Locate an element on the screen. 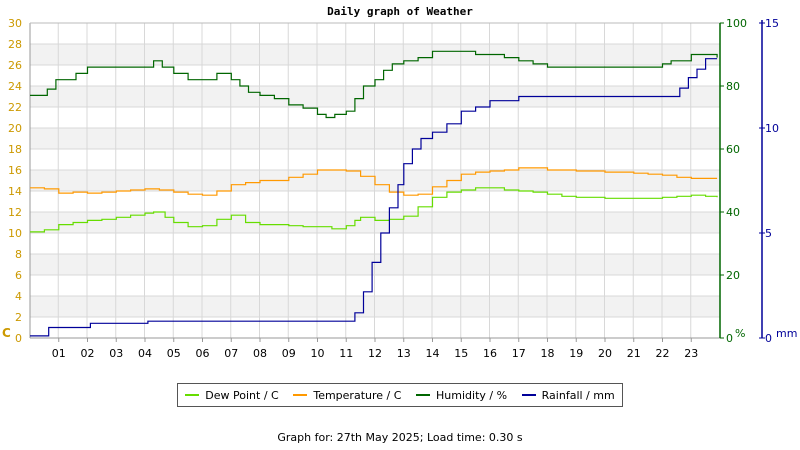 The width and height of the screenshot is (800, 450). left-tick-label: 12 is located at coordinates (15, 212).